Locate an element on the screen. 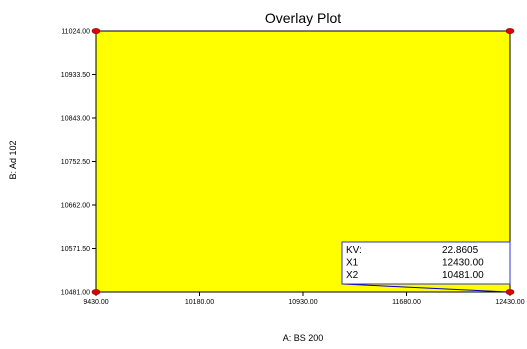  point-flag: KV: 22.8605 X1 12430.00 X2 10481.00 is located at coordinates (426, 267).